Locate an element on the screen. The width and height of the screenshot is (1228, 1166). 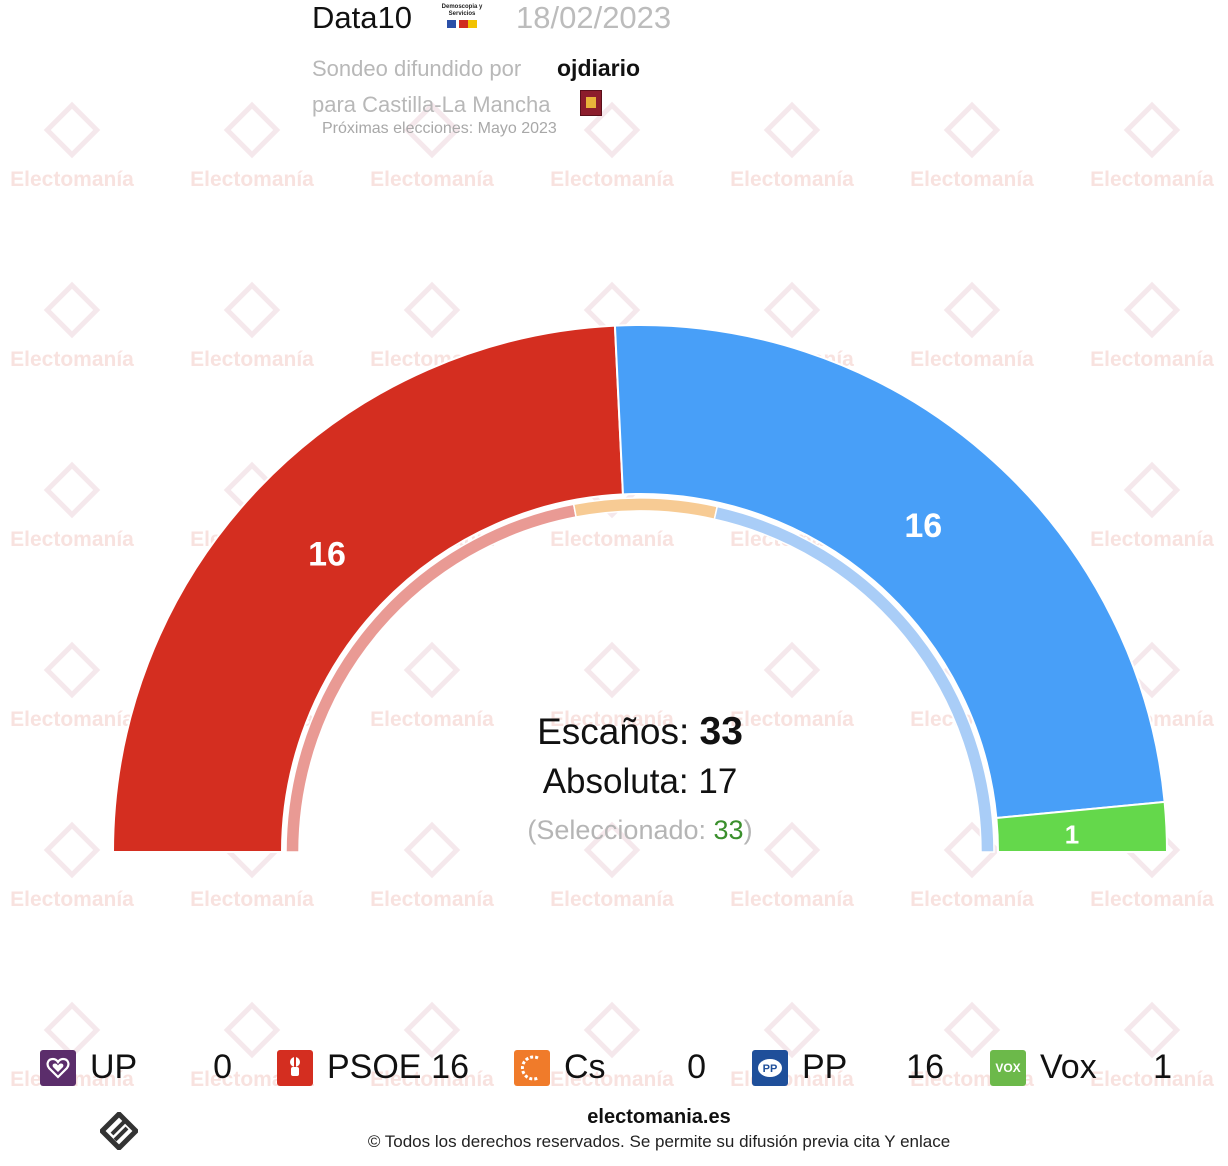
vox-icon-text: VOX is located at coordinates (1008, 1068).